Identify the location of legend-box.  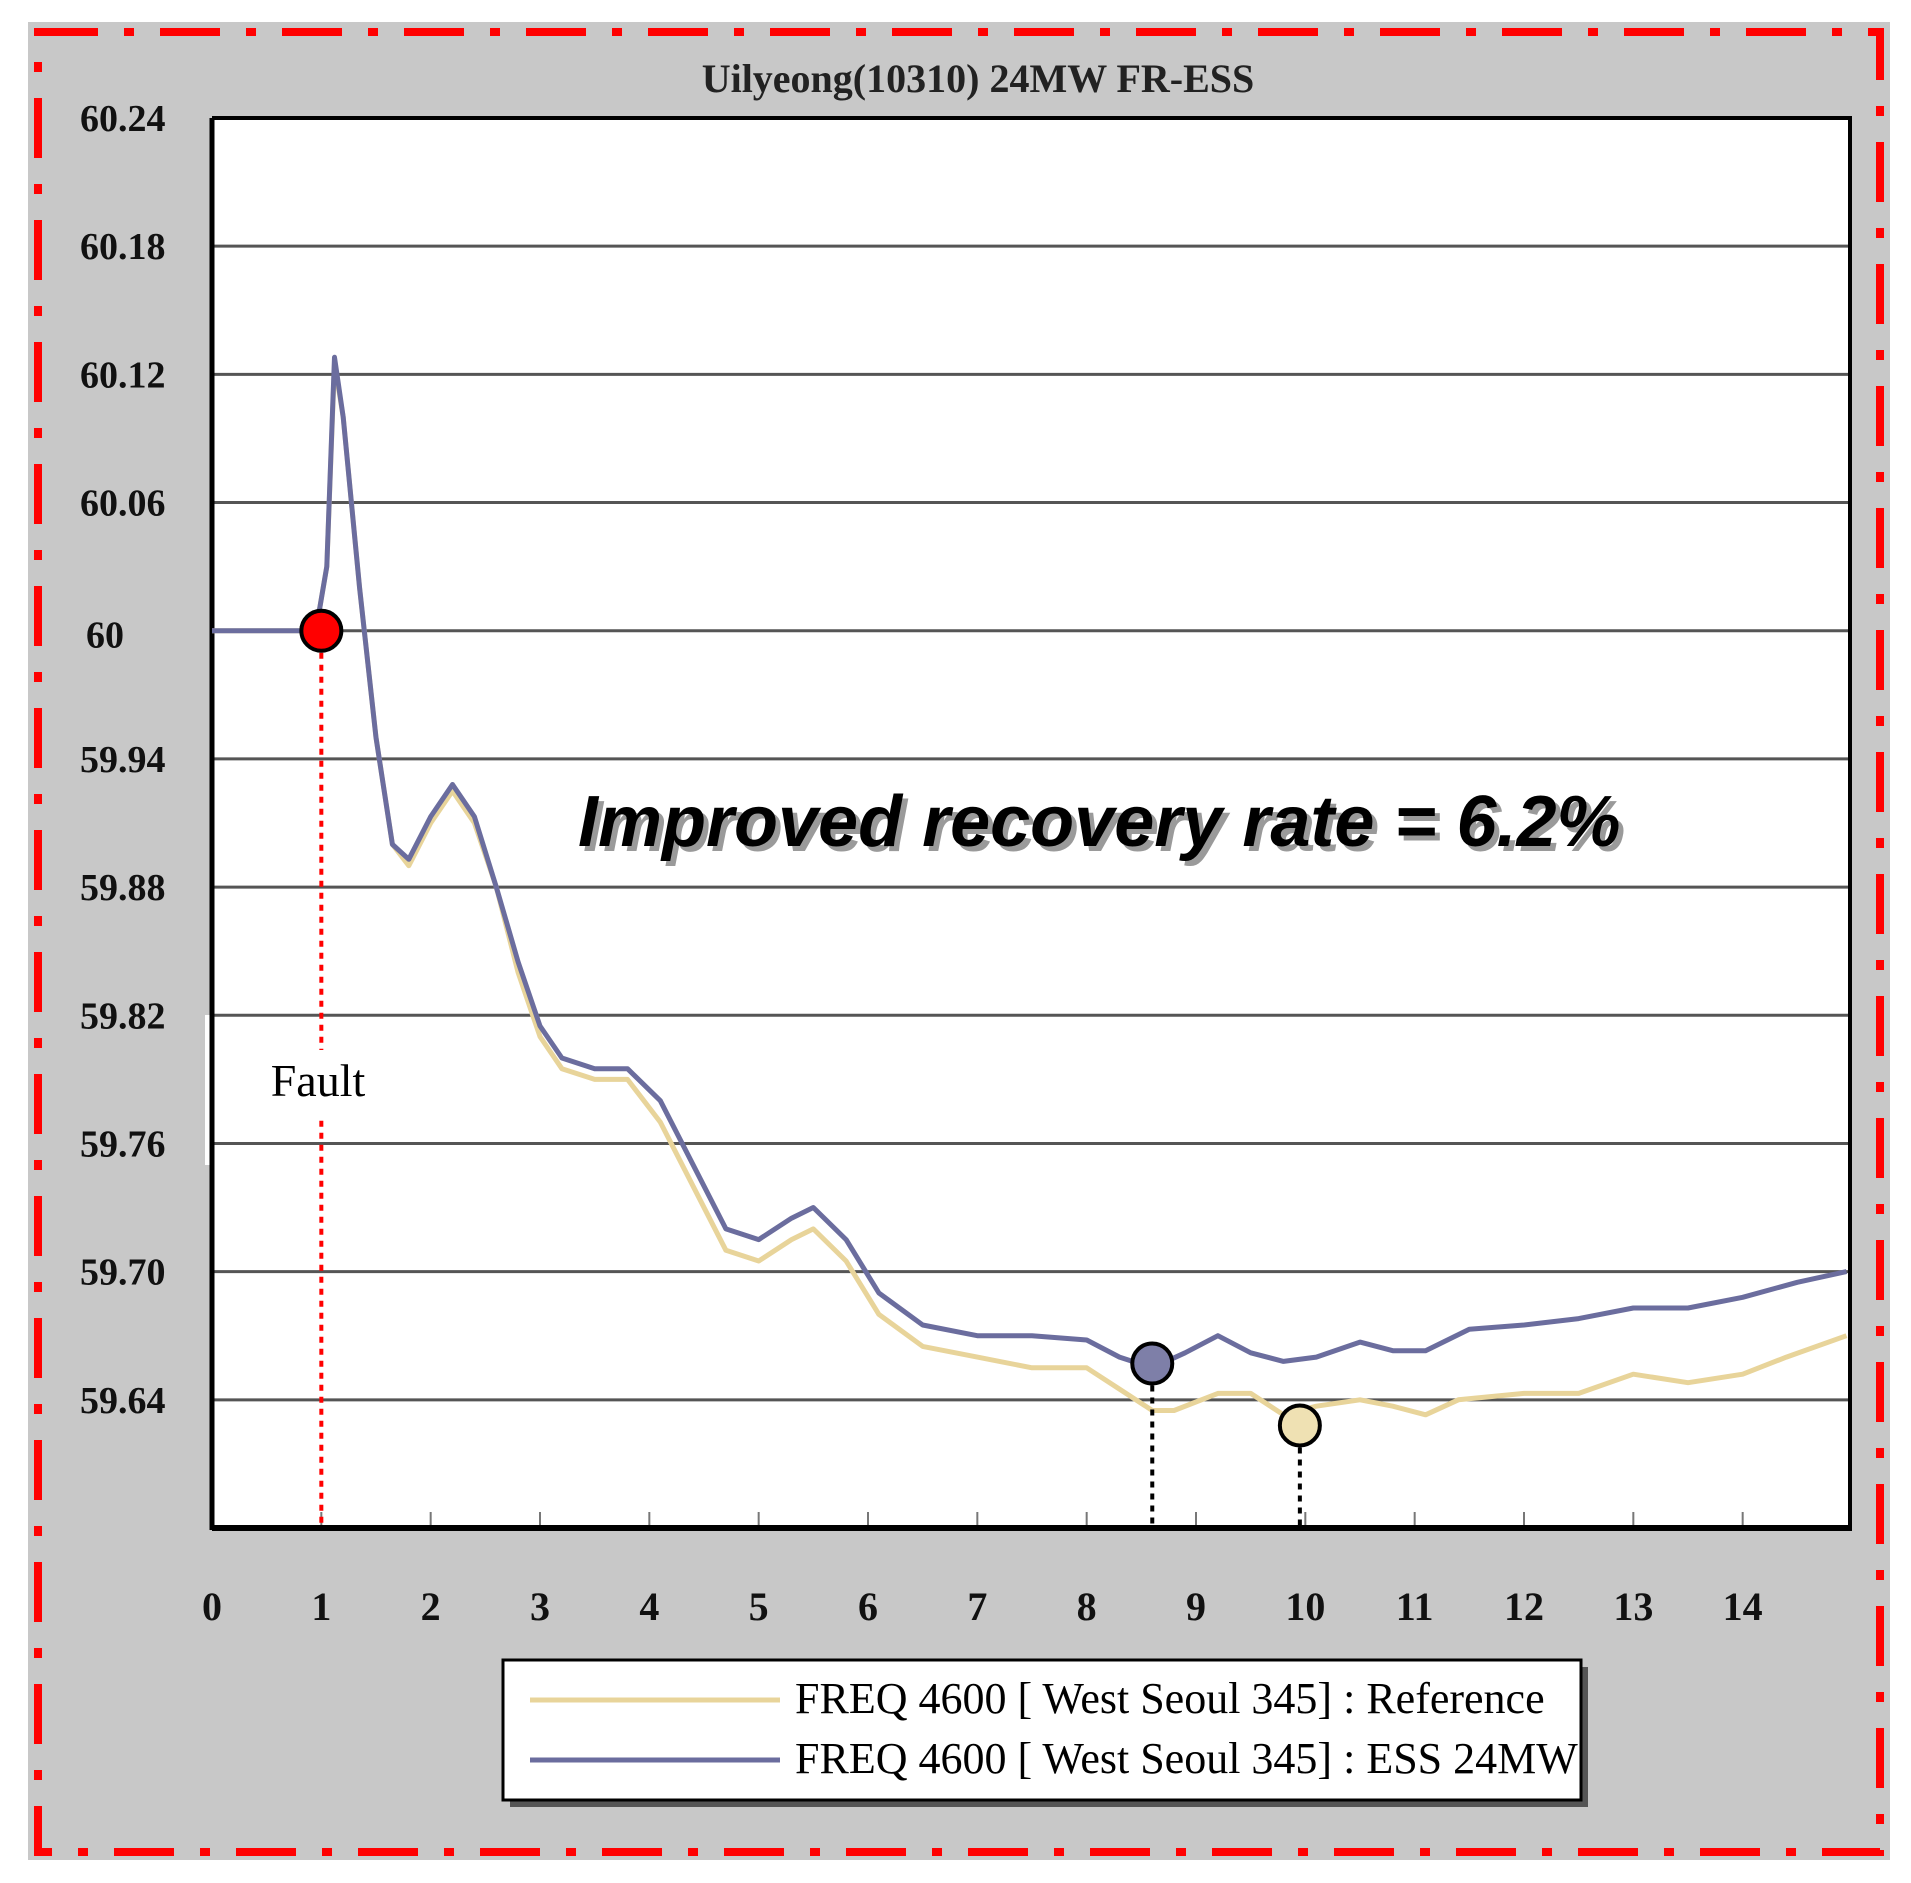
(1042, 1730).